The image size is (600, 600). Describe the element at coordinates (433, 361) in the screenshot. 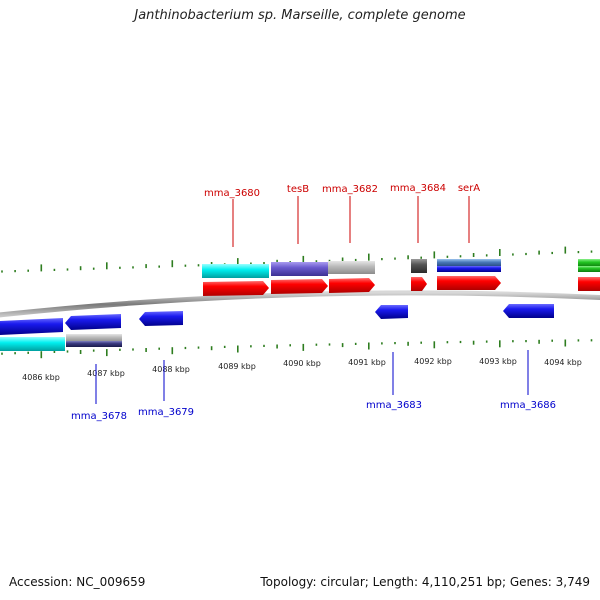

I see `tick-label-4092: 4092 kbp` at that location.